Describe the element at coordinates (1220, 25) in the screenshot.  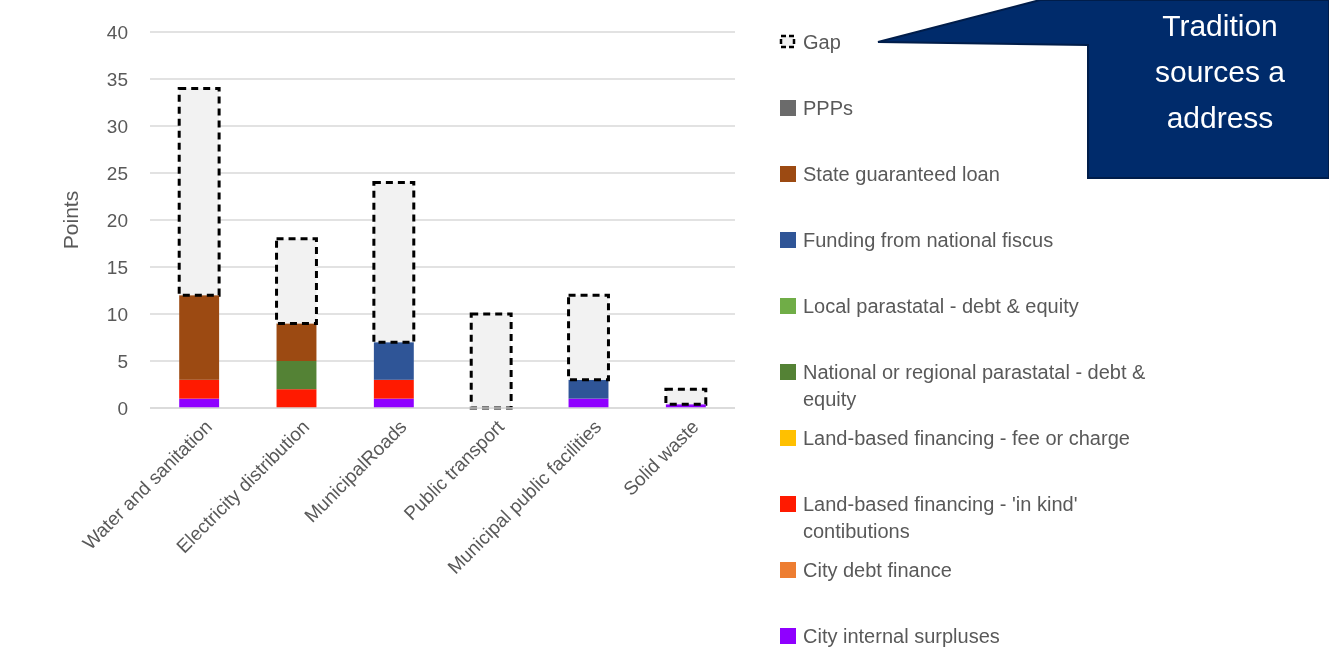
I see `text: Tradition` at that location.